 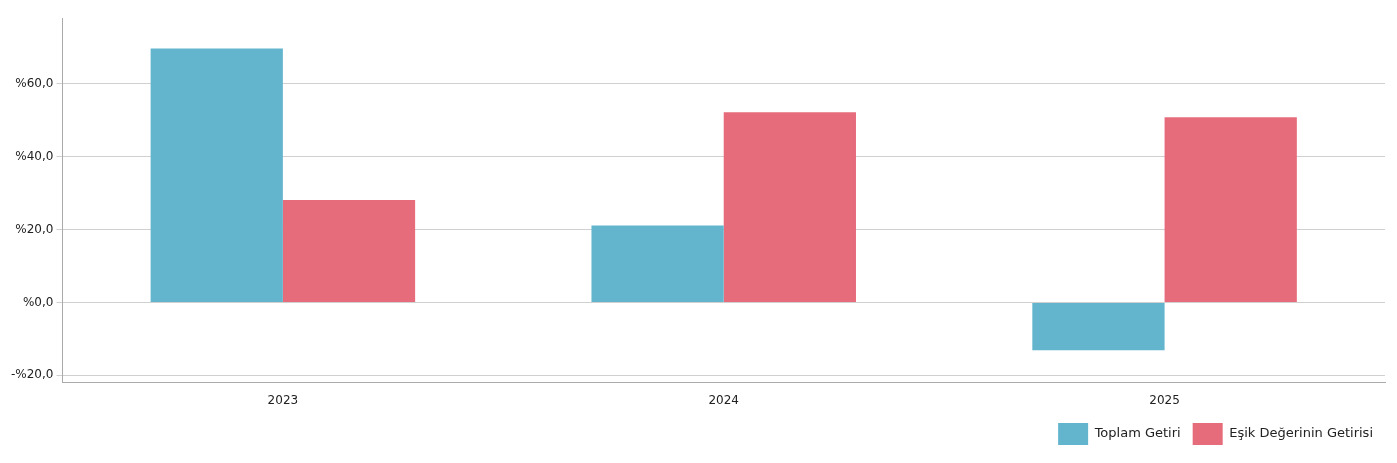 What do you see at coordinates (283, 399) in the screenshot?
I see `x-tick-label: 2023` at bounding box center [283, 399].